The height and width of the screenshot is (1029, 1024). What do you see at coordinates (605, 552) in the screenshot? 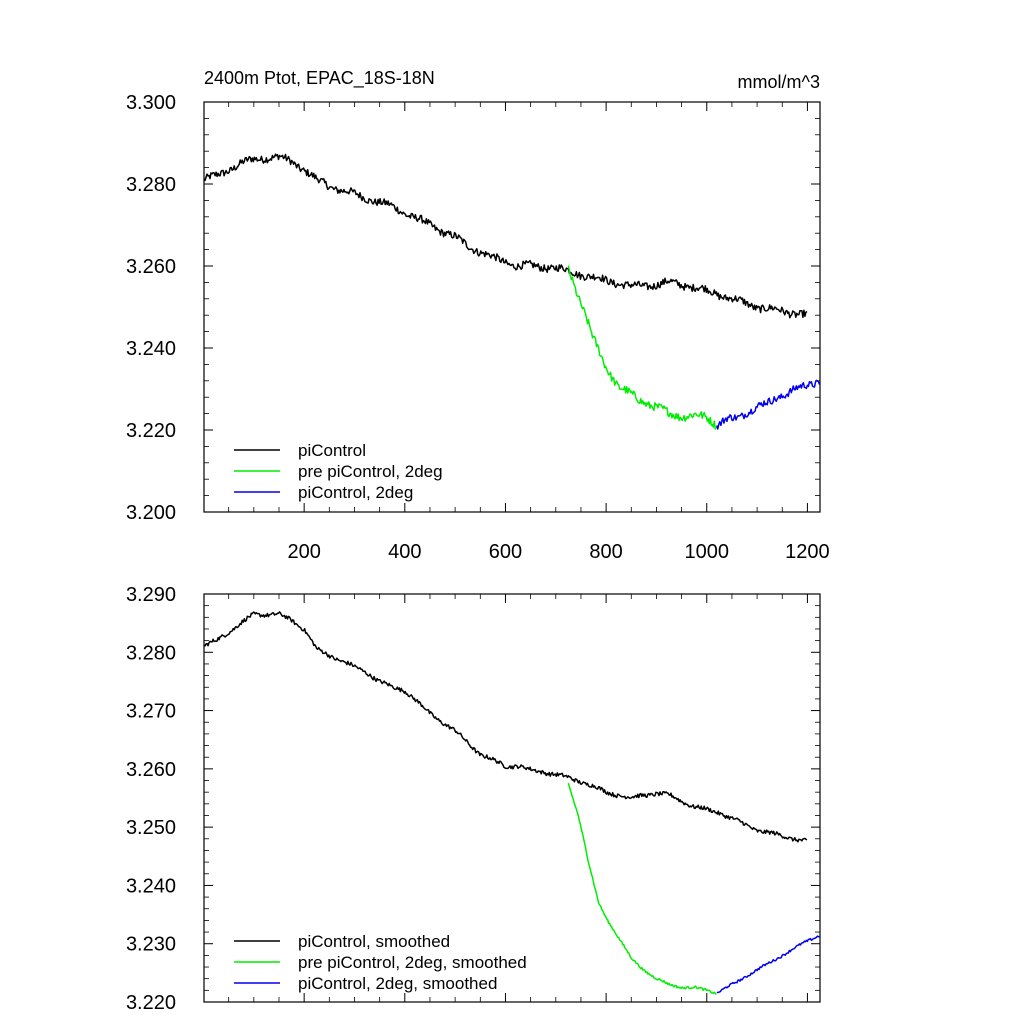
I see `x-tick-label: 800` at bounding box center [605, 552].